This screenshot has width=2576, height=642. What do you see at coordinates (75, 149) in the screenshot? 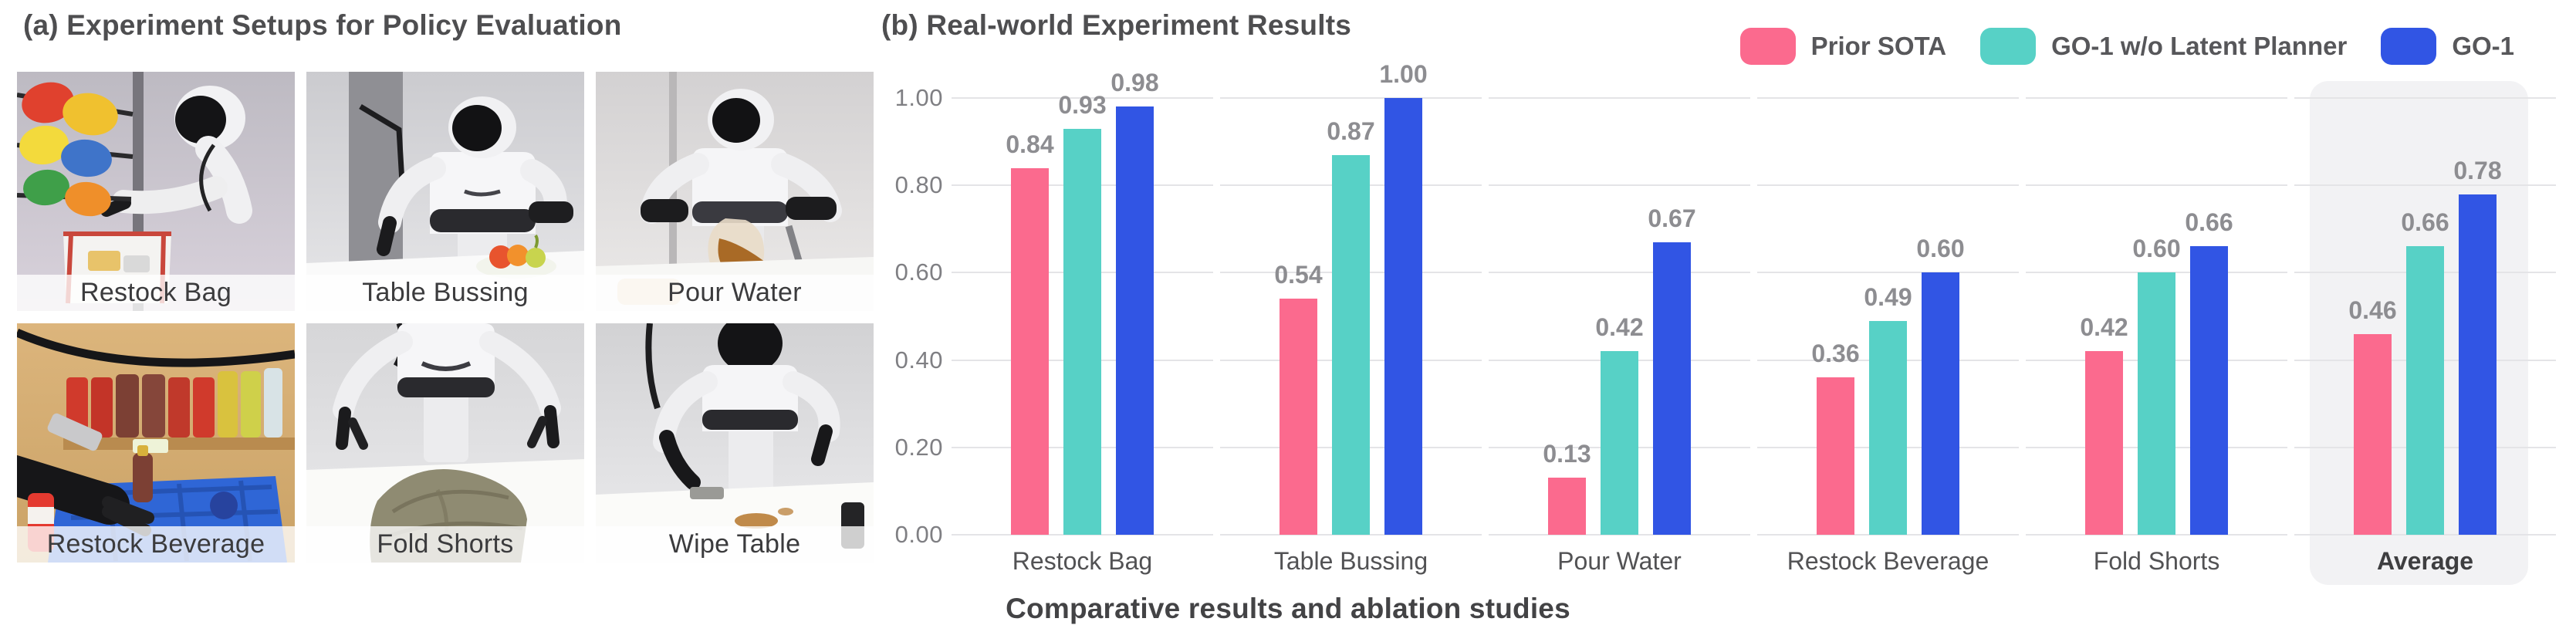
I see `snack-shelf` at bounding box center [75, 149].